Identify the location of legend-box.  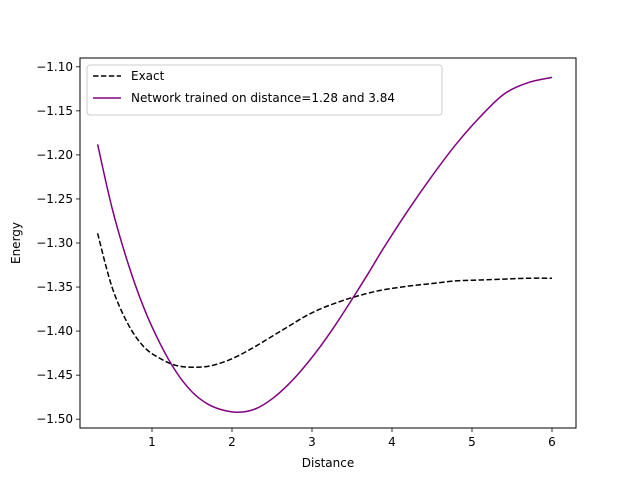
(264, 90).